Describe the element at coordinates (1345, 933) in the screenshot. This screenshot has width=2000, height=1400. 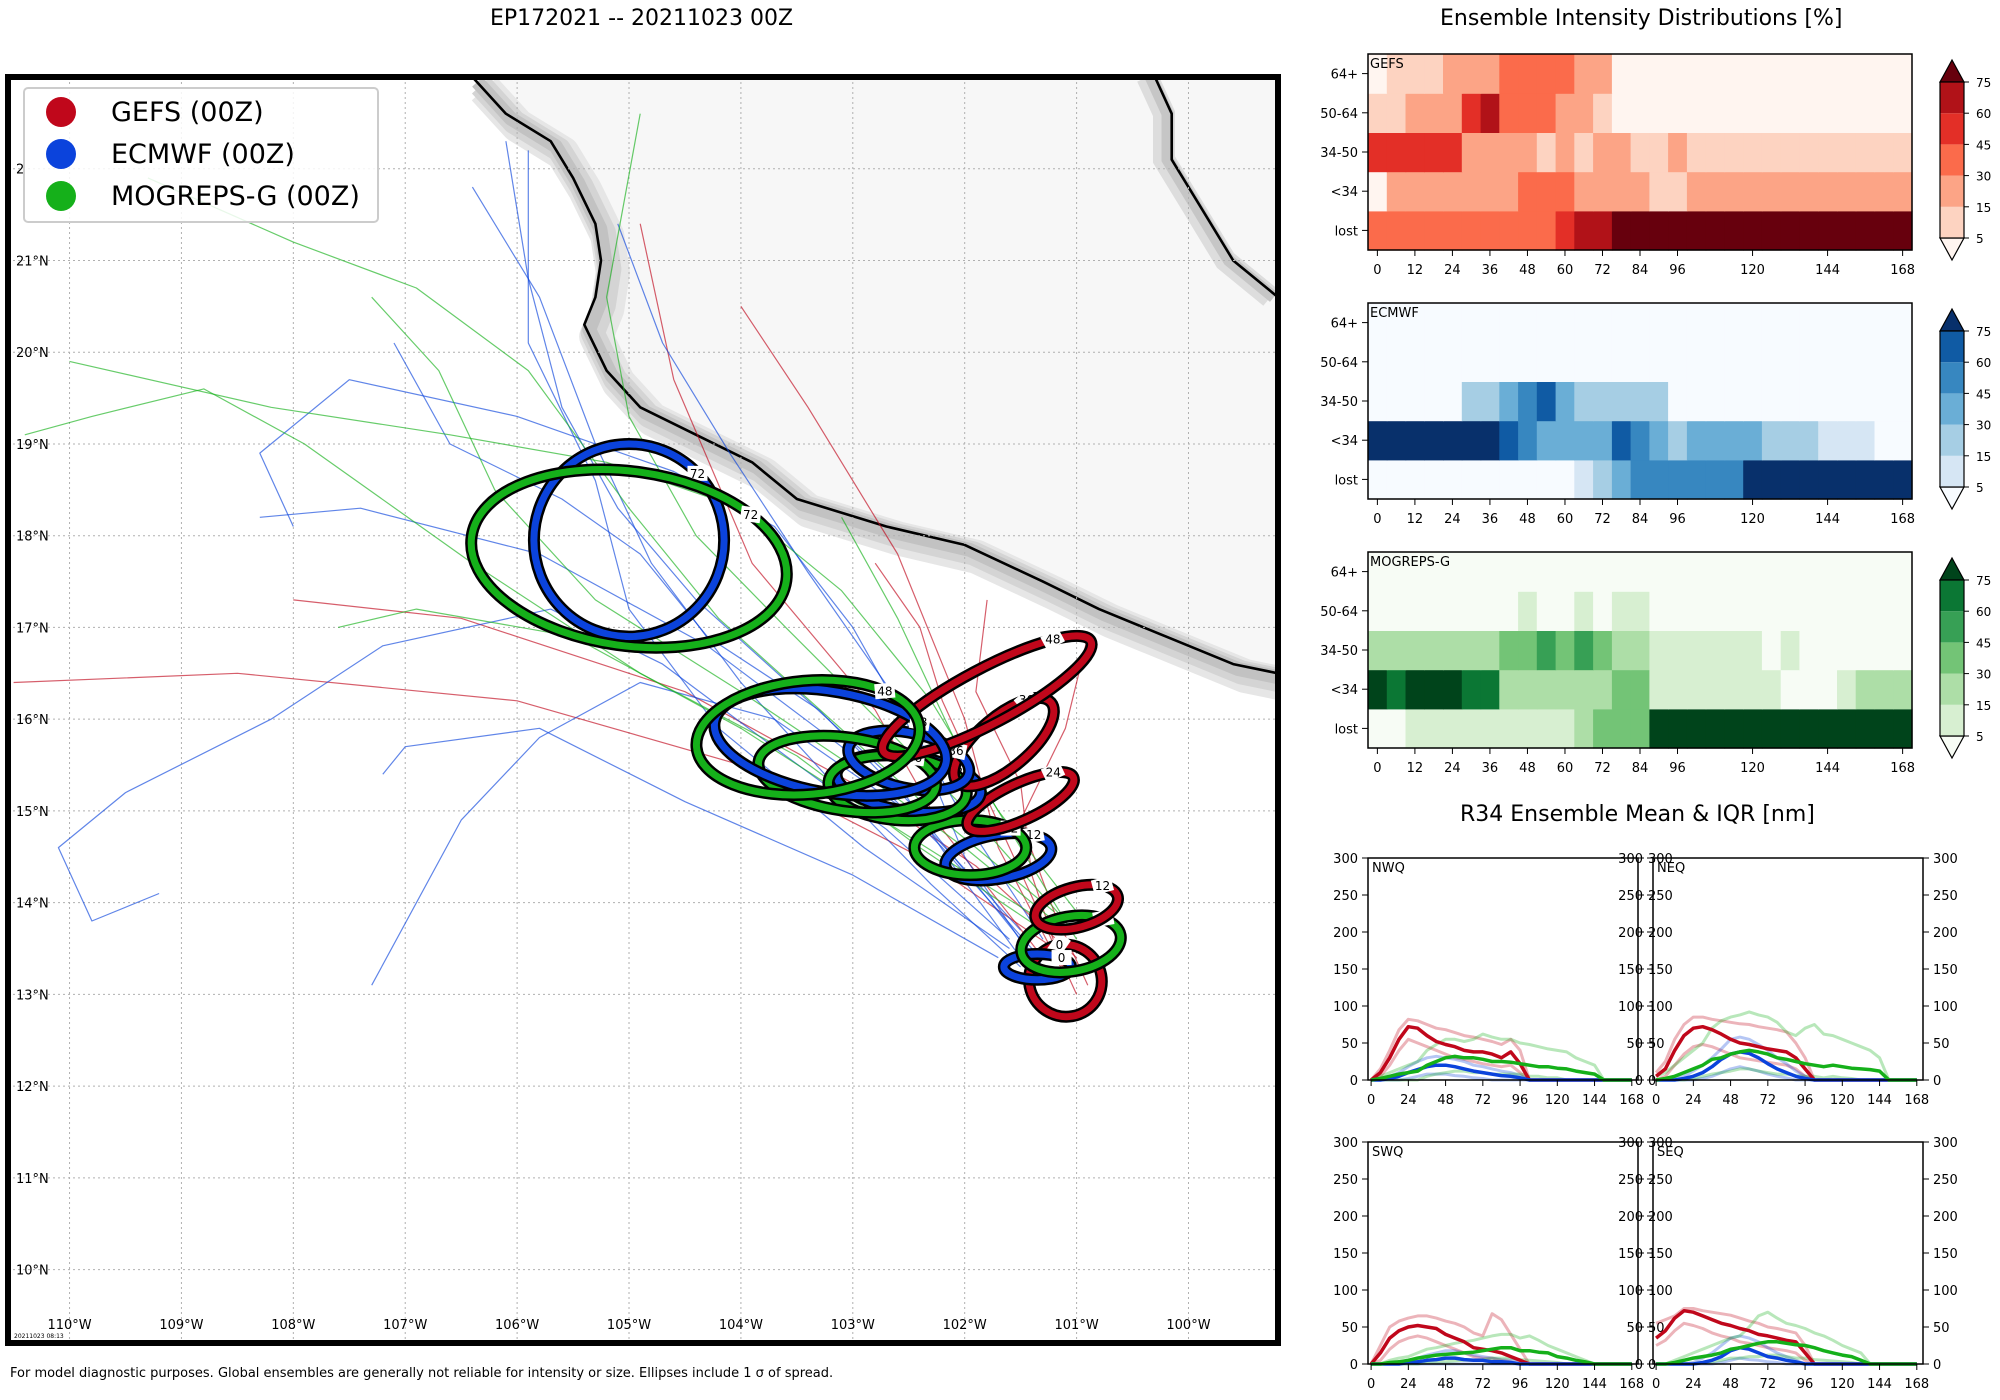
I see `r34-y-tick-label-left: 200` at that location.